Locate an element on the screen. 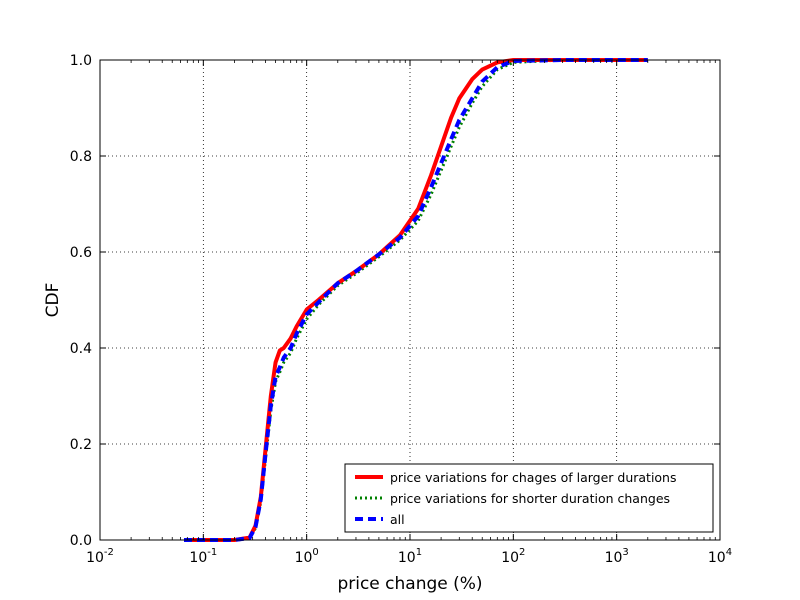 Image resolution: width=800 pixels, height=600 pixels. x-tick-label: 10⁻¹ is located at coordinates (203, 556).